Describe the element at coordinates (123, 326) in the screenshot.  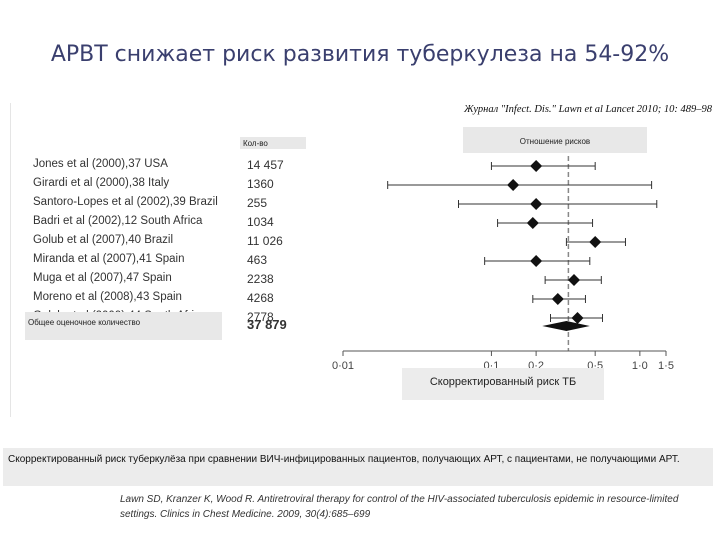
I see `pooled-estimate-label: Общее оценочное количество` at that location.